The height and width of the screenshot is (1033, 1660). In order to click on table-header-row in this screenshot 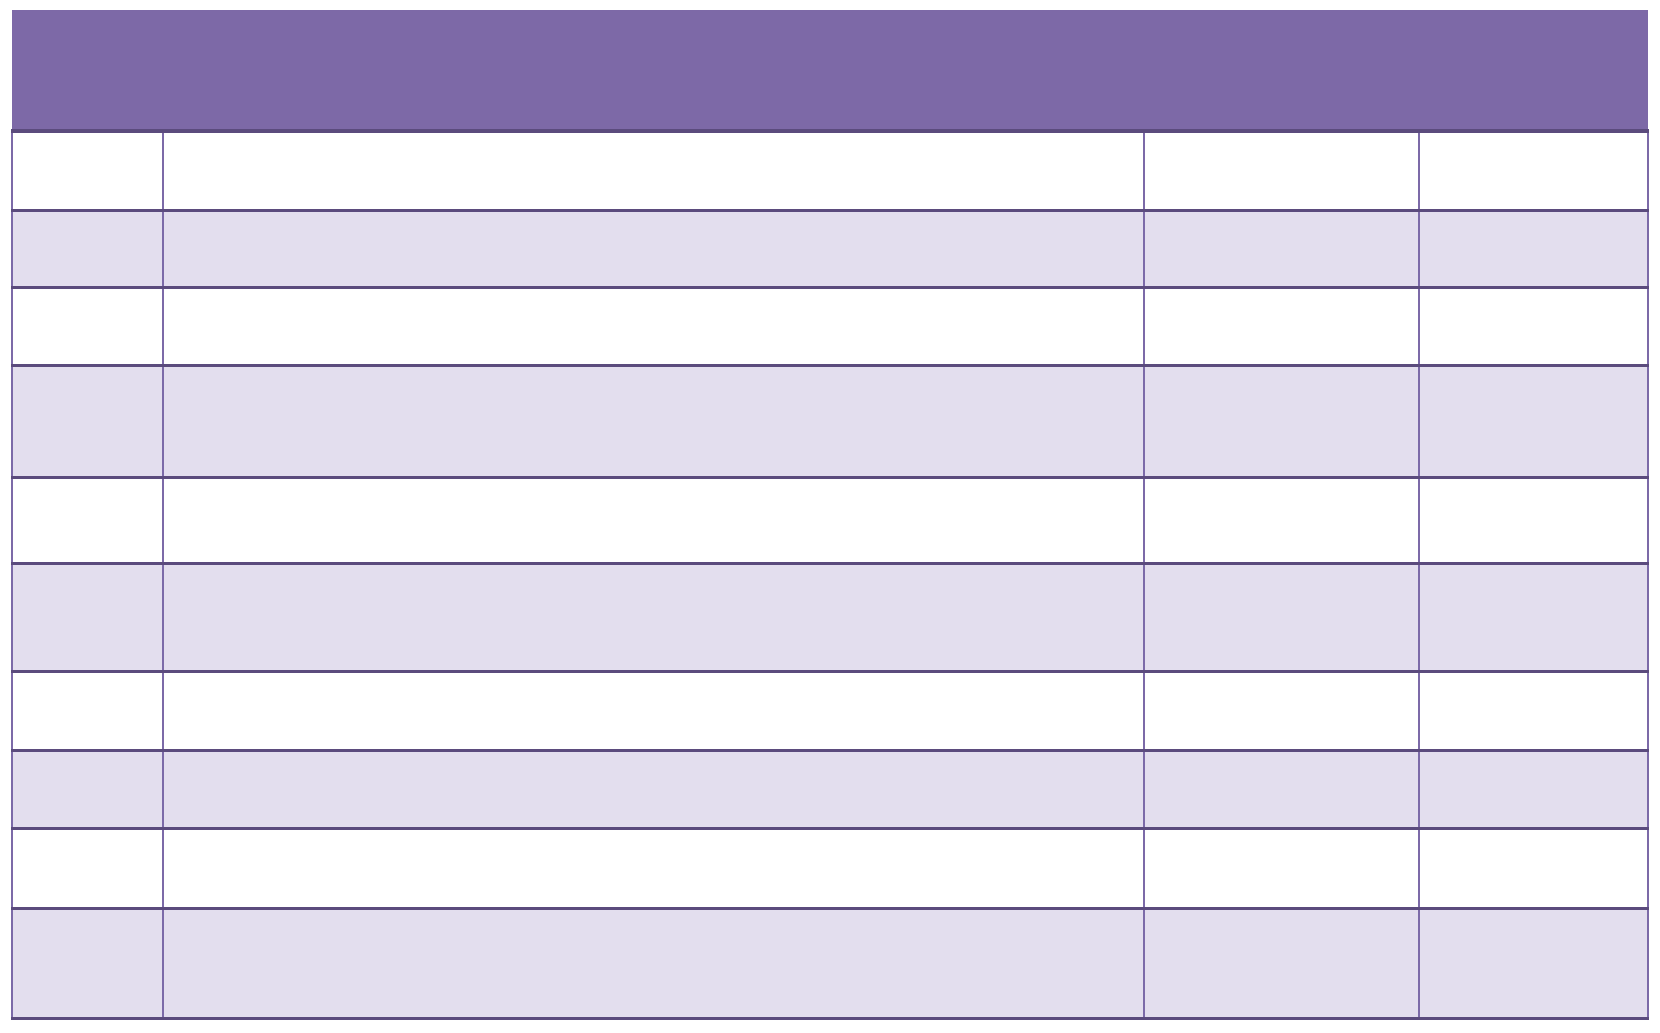, I will do `click(830, 71)`.